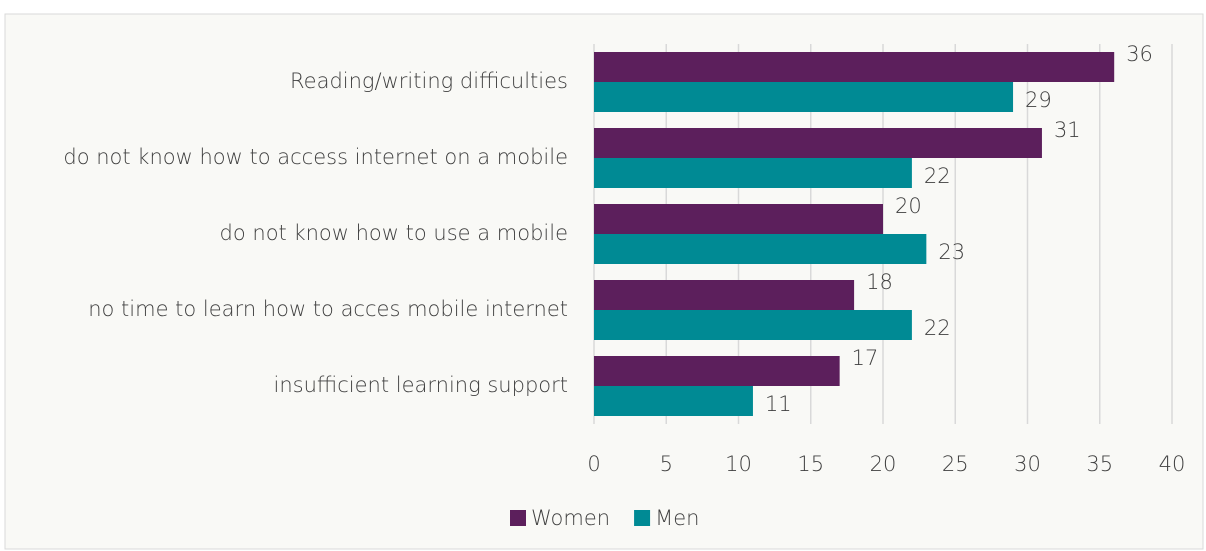  Describe the element at coordinates (421, 385) in the screenshot. I see `y-tick-label: insufficient learning support` at that location.